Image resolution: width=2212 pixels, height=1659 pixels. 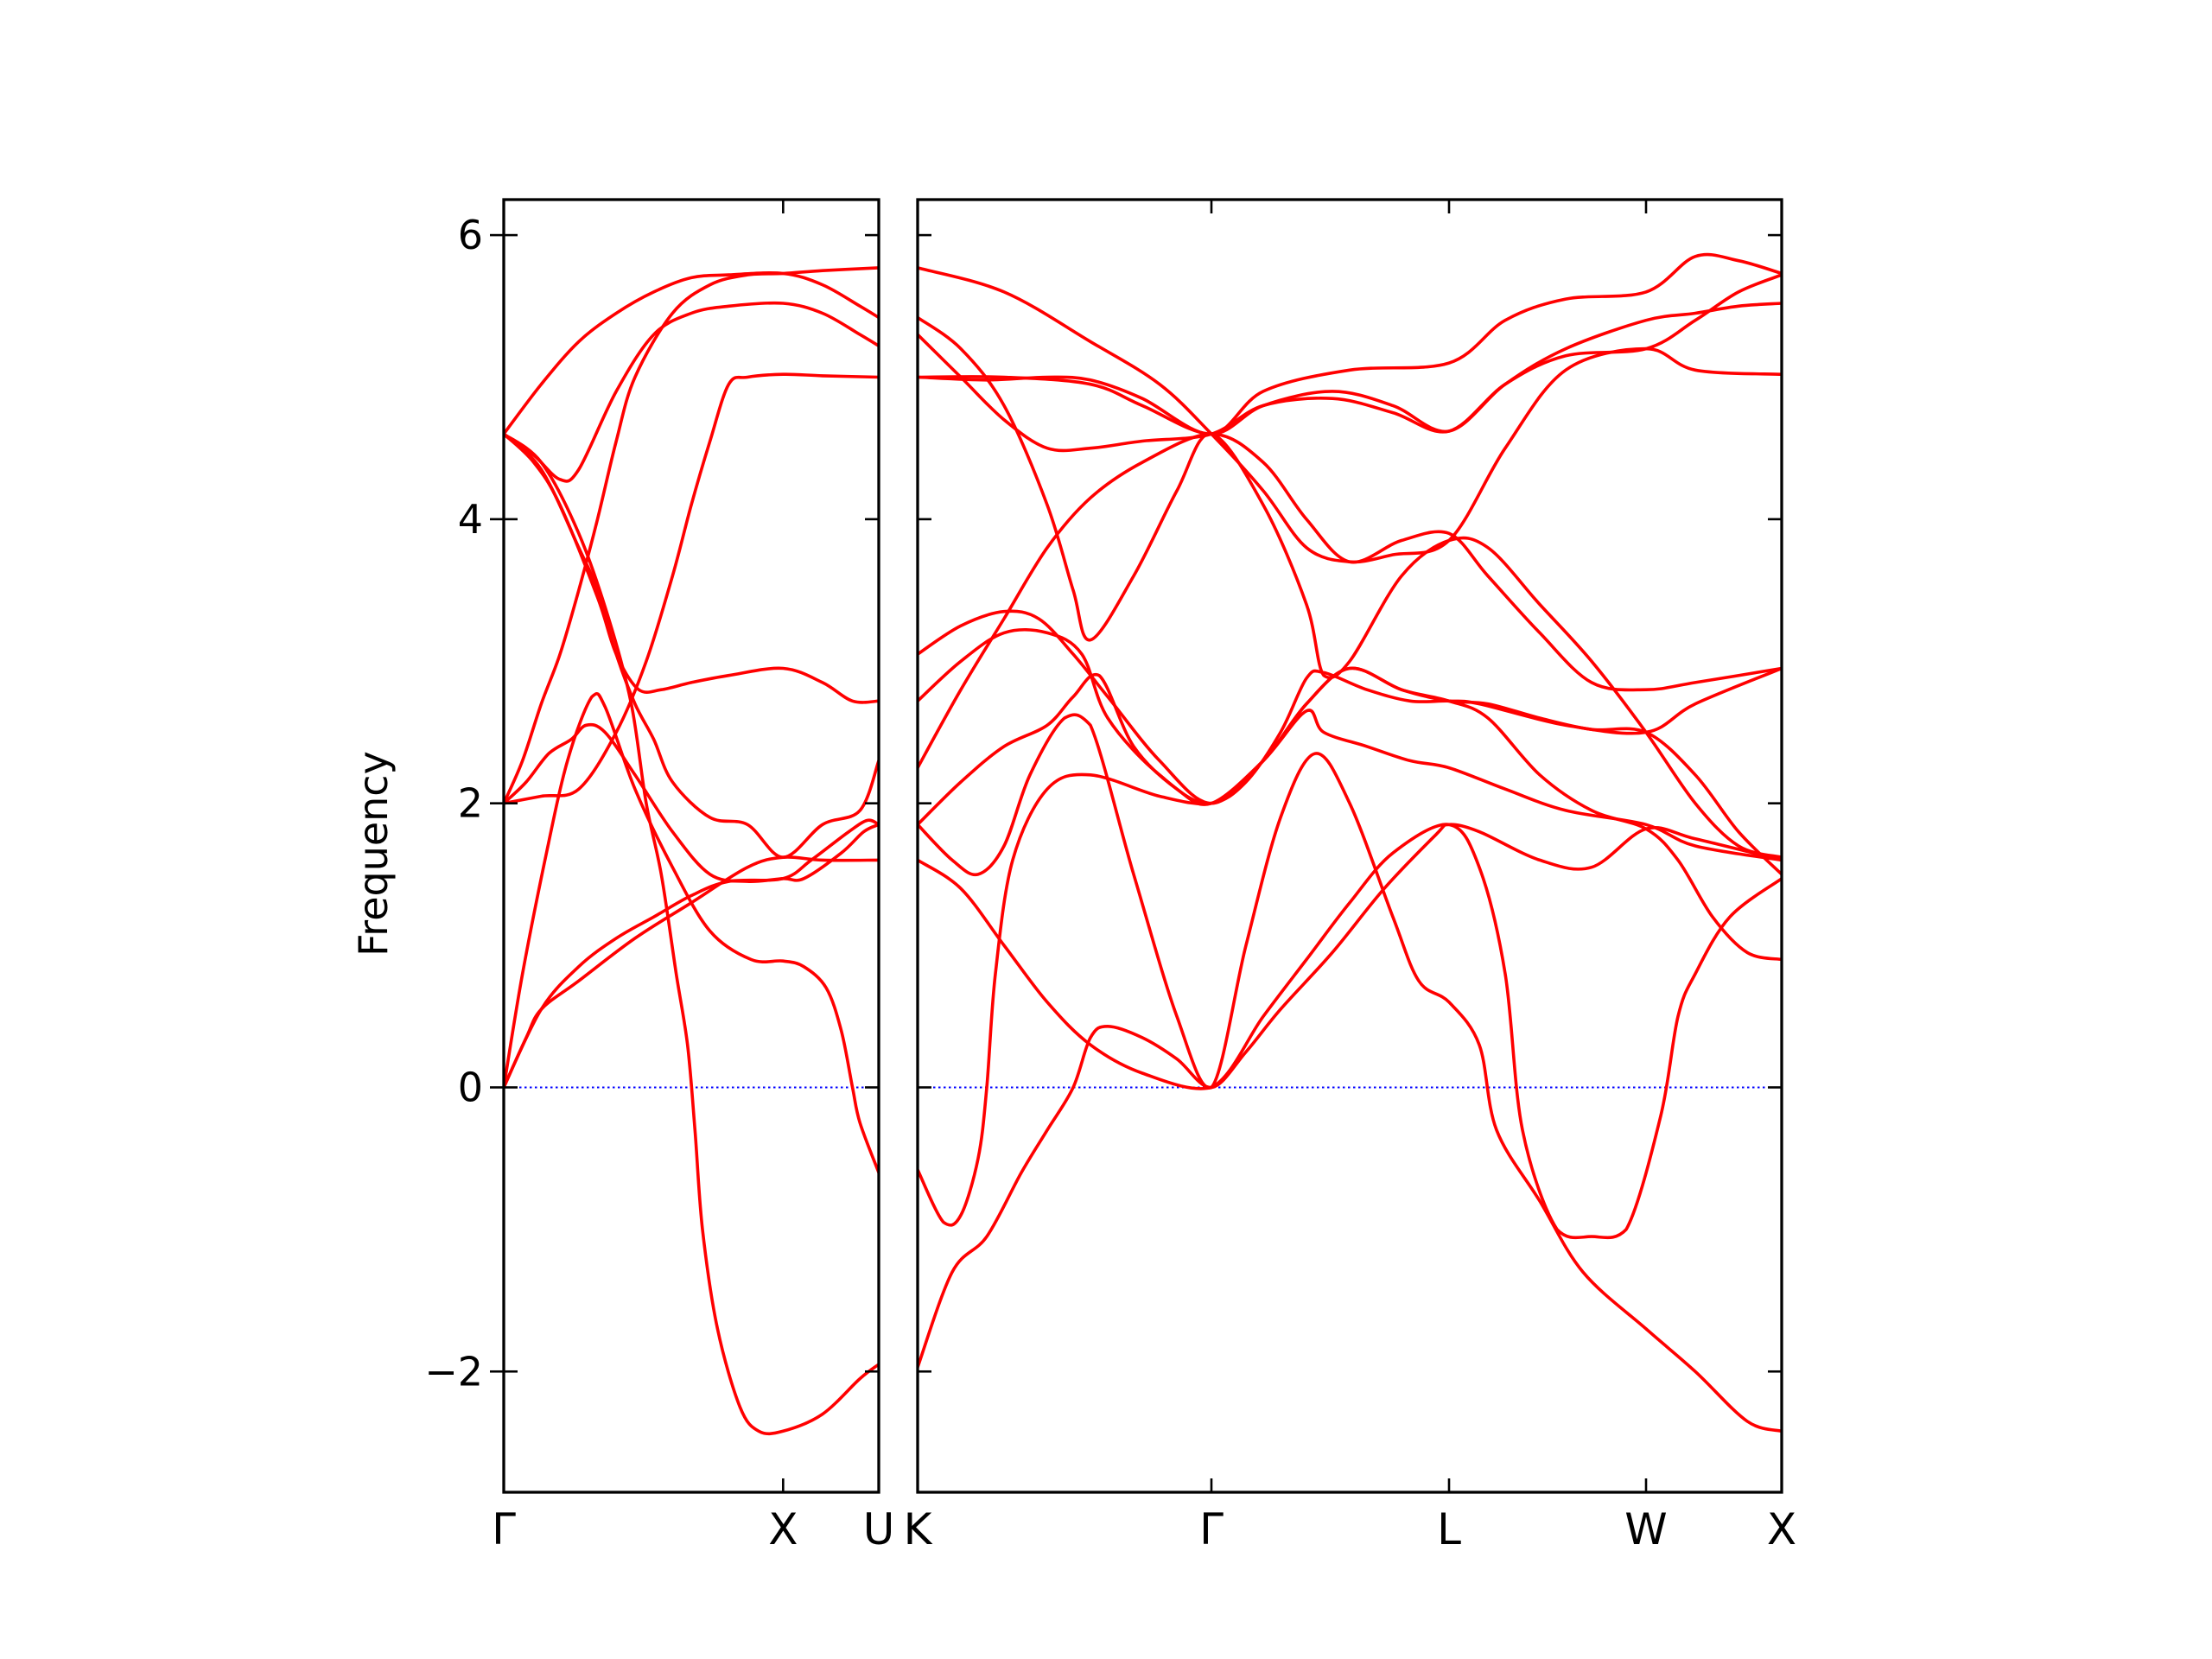 I want to click on y-axis-label: Frequency, so click(x=373, y=854).